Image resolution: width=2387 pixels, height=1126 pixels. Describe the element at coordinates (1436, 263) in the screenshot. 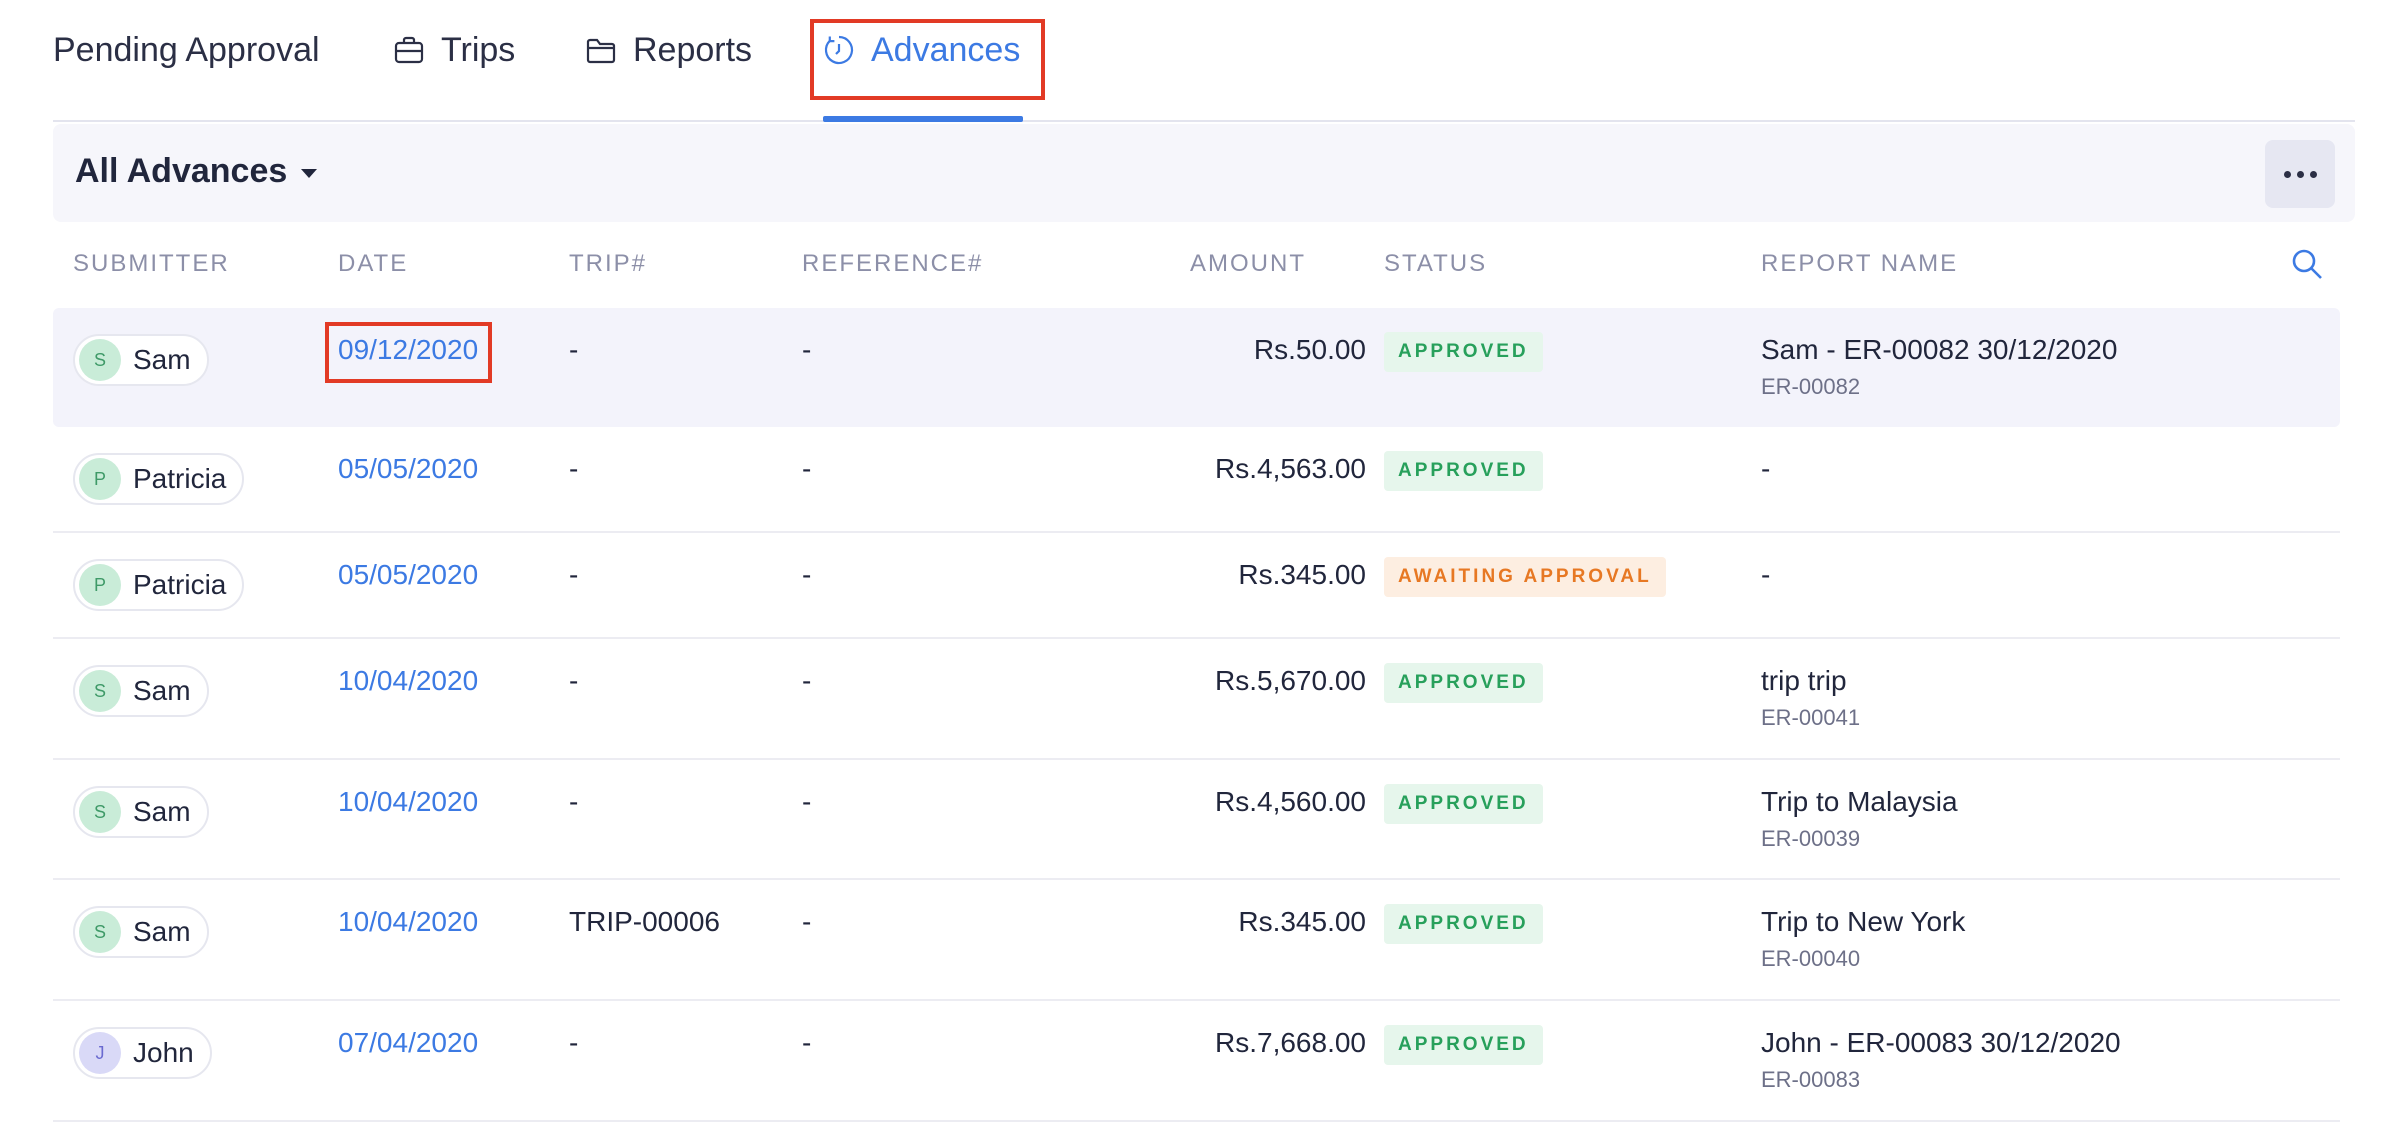

I see `column-header-status: STATUS` at that location.